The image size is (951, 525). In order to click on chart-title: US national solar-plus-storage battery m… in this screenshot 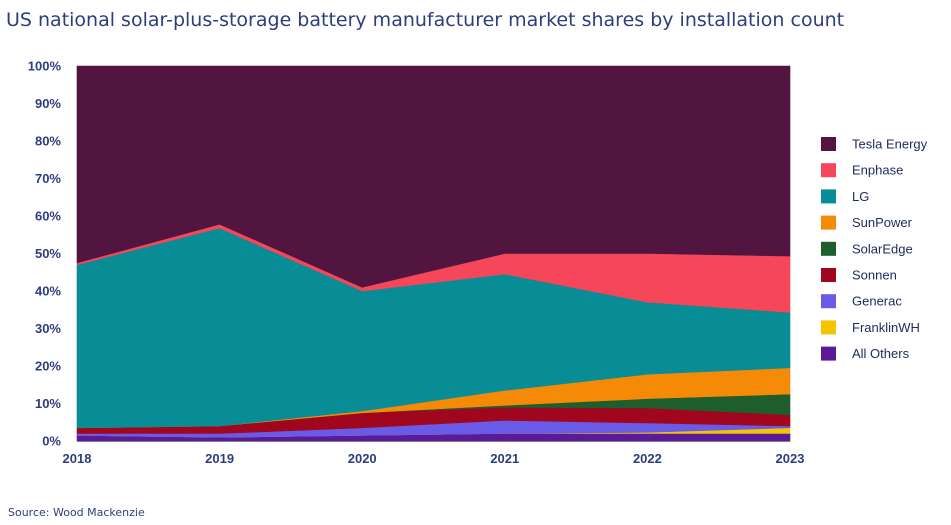, I will do `click(425, 20)`.